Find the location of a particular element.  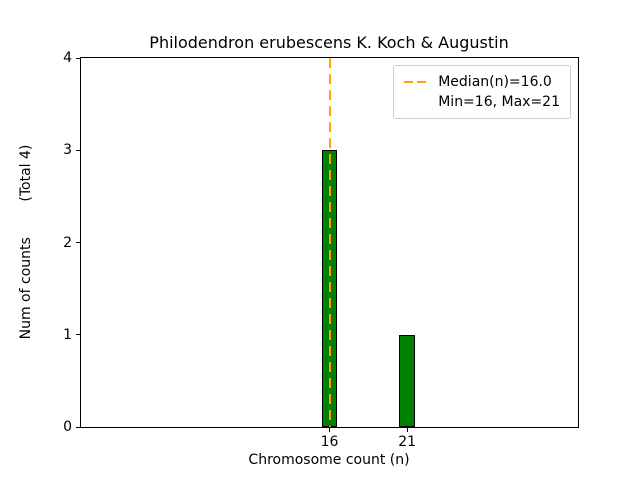

legend: Median(n)=16.0 Min=16, Max=21 is located at coordinates (482, 92).